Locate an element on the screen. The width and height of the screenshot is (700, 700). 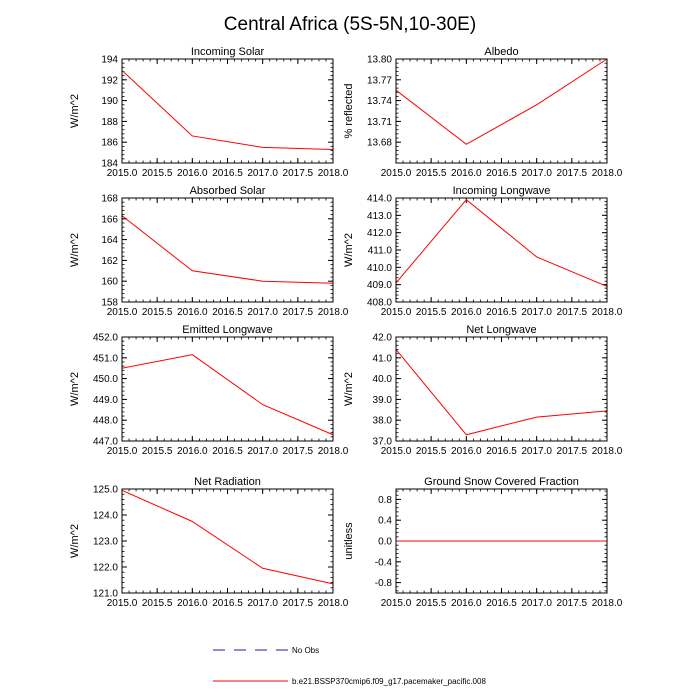
y-tick-label: 413.0 is located at coordinates (379, 216).